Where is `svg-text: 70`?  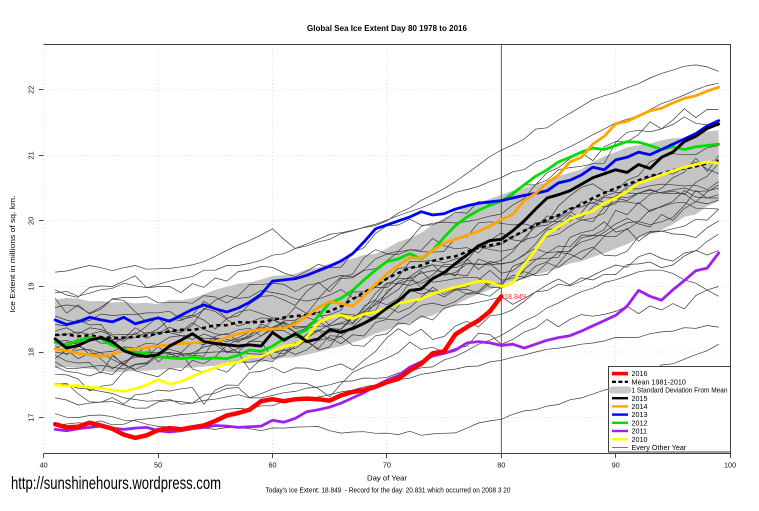 svg-text: 70 is located at coordinates (387, 465).